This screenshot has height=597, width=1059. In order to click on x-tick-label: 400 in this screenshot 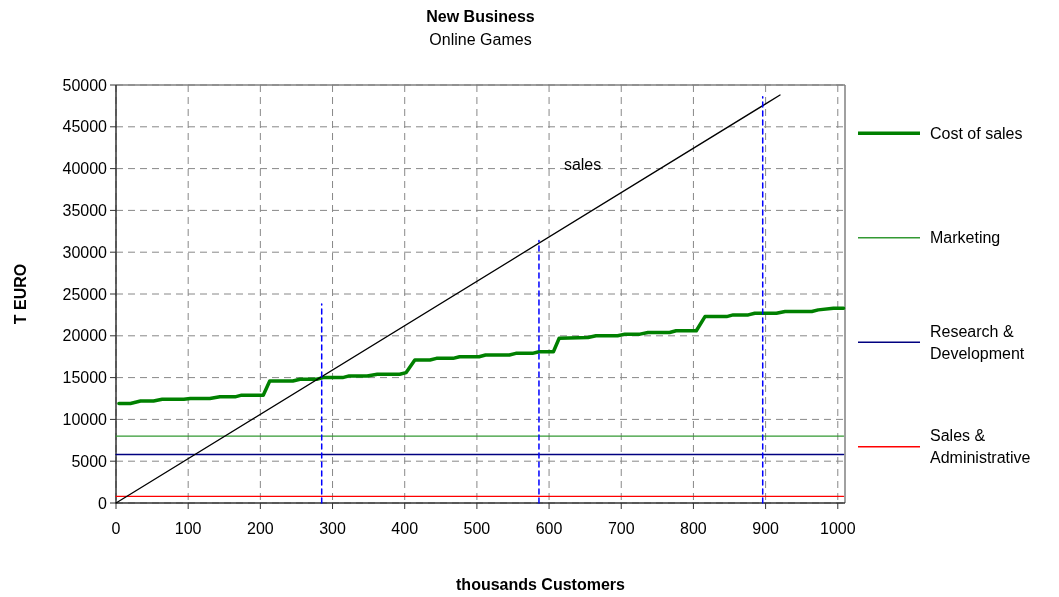, I will do `click(405, 528)`.